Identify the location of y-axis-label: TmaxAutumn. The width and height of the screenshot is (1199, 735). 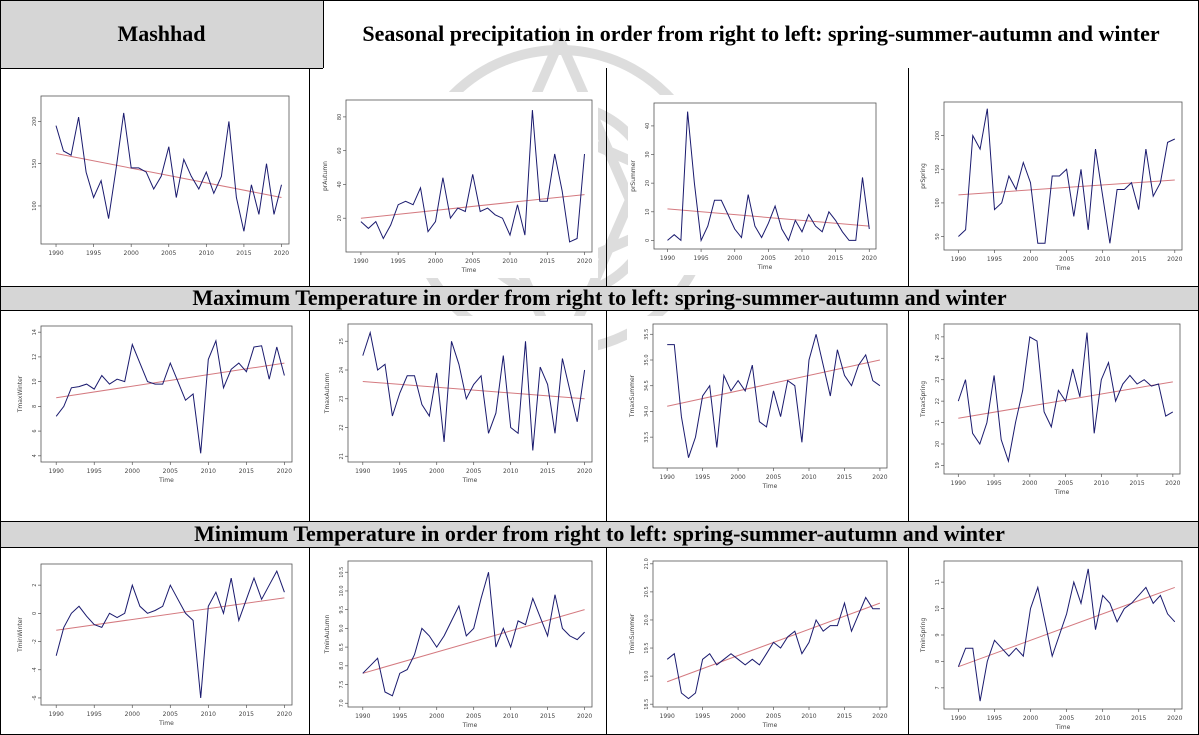
(327, 394).